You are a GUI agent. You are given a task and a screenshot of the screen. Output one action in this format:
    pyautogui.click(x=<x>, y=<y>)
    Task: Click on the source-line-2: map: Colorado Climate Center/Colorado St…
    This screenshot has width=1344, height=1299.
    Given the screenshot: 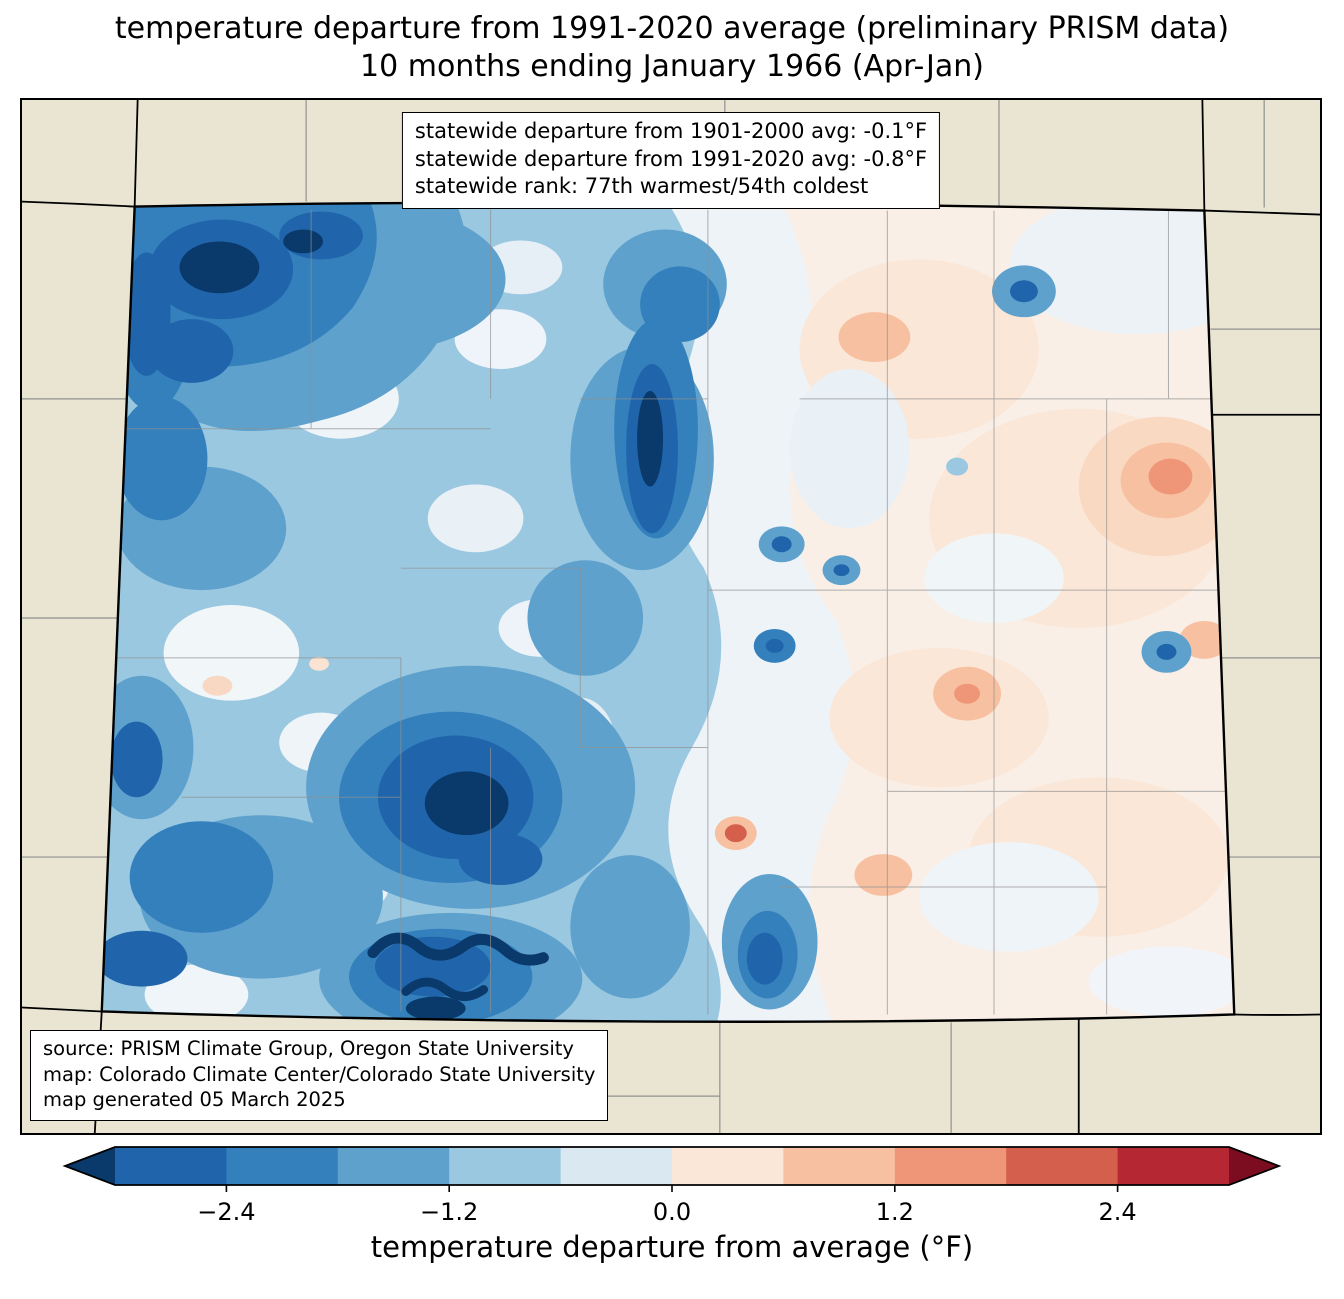 What is the action you would take?
    pyautogui.click(x=319, y=1074)
    